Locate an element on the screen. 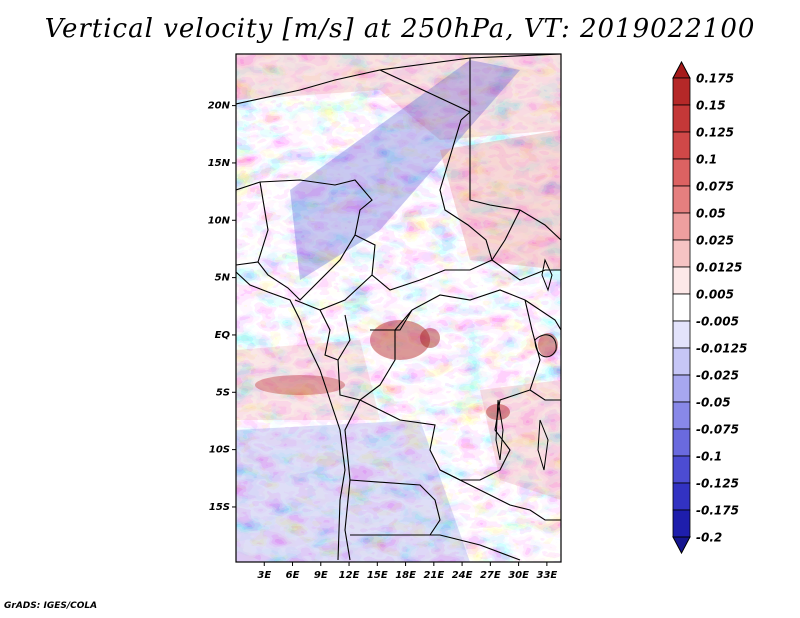  colorbar-label: 0.175 is located at coordinates (715, 79).